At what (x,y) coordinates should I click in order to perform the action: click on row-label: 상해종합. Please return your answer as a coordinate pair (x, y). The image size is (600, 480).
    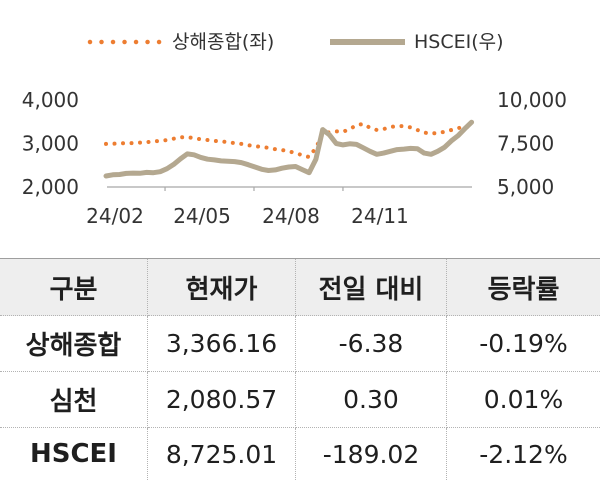
    Looking at the image, I should click on (74, 344).